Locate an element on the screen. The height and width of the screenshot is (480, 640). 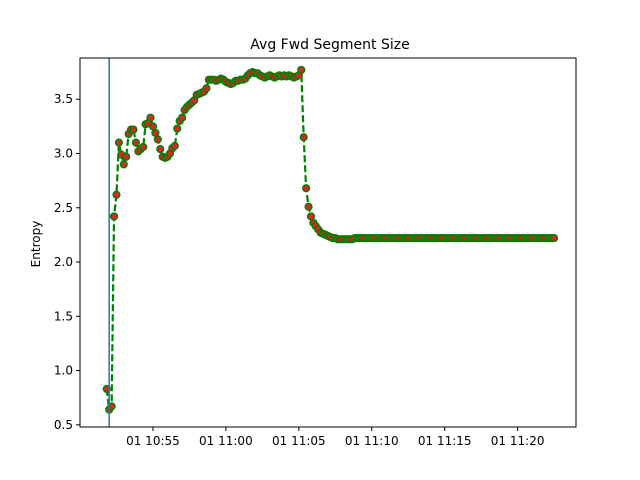
x-tick-label: 01 11:05 is located at coordinates (299, 441).